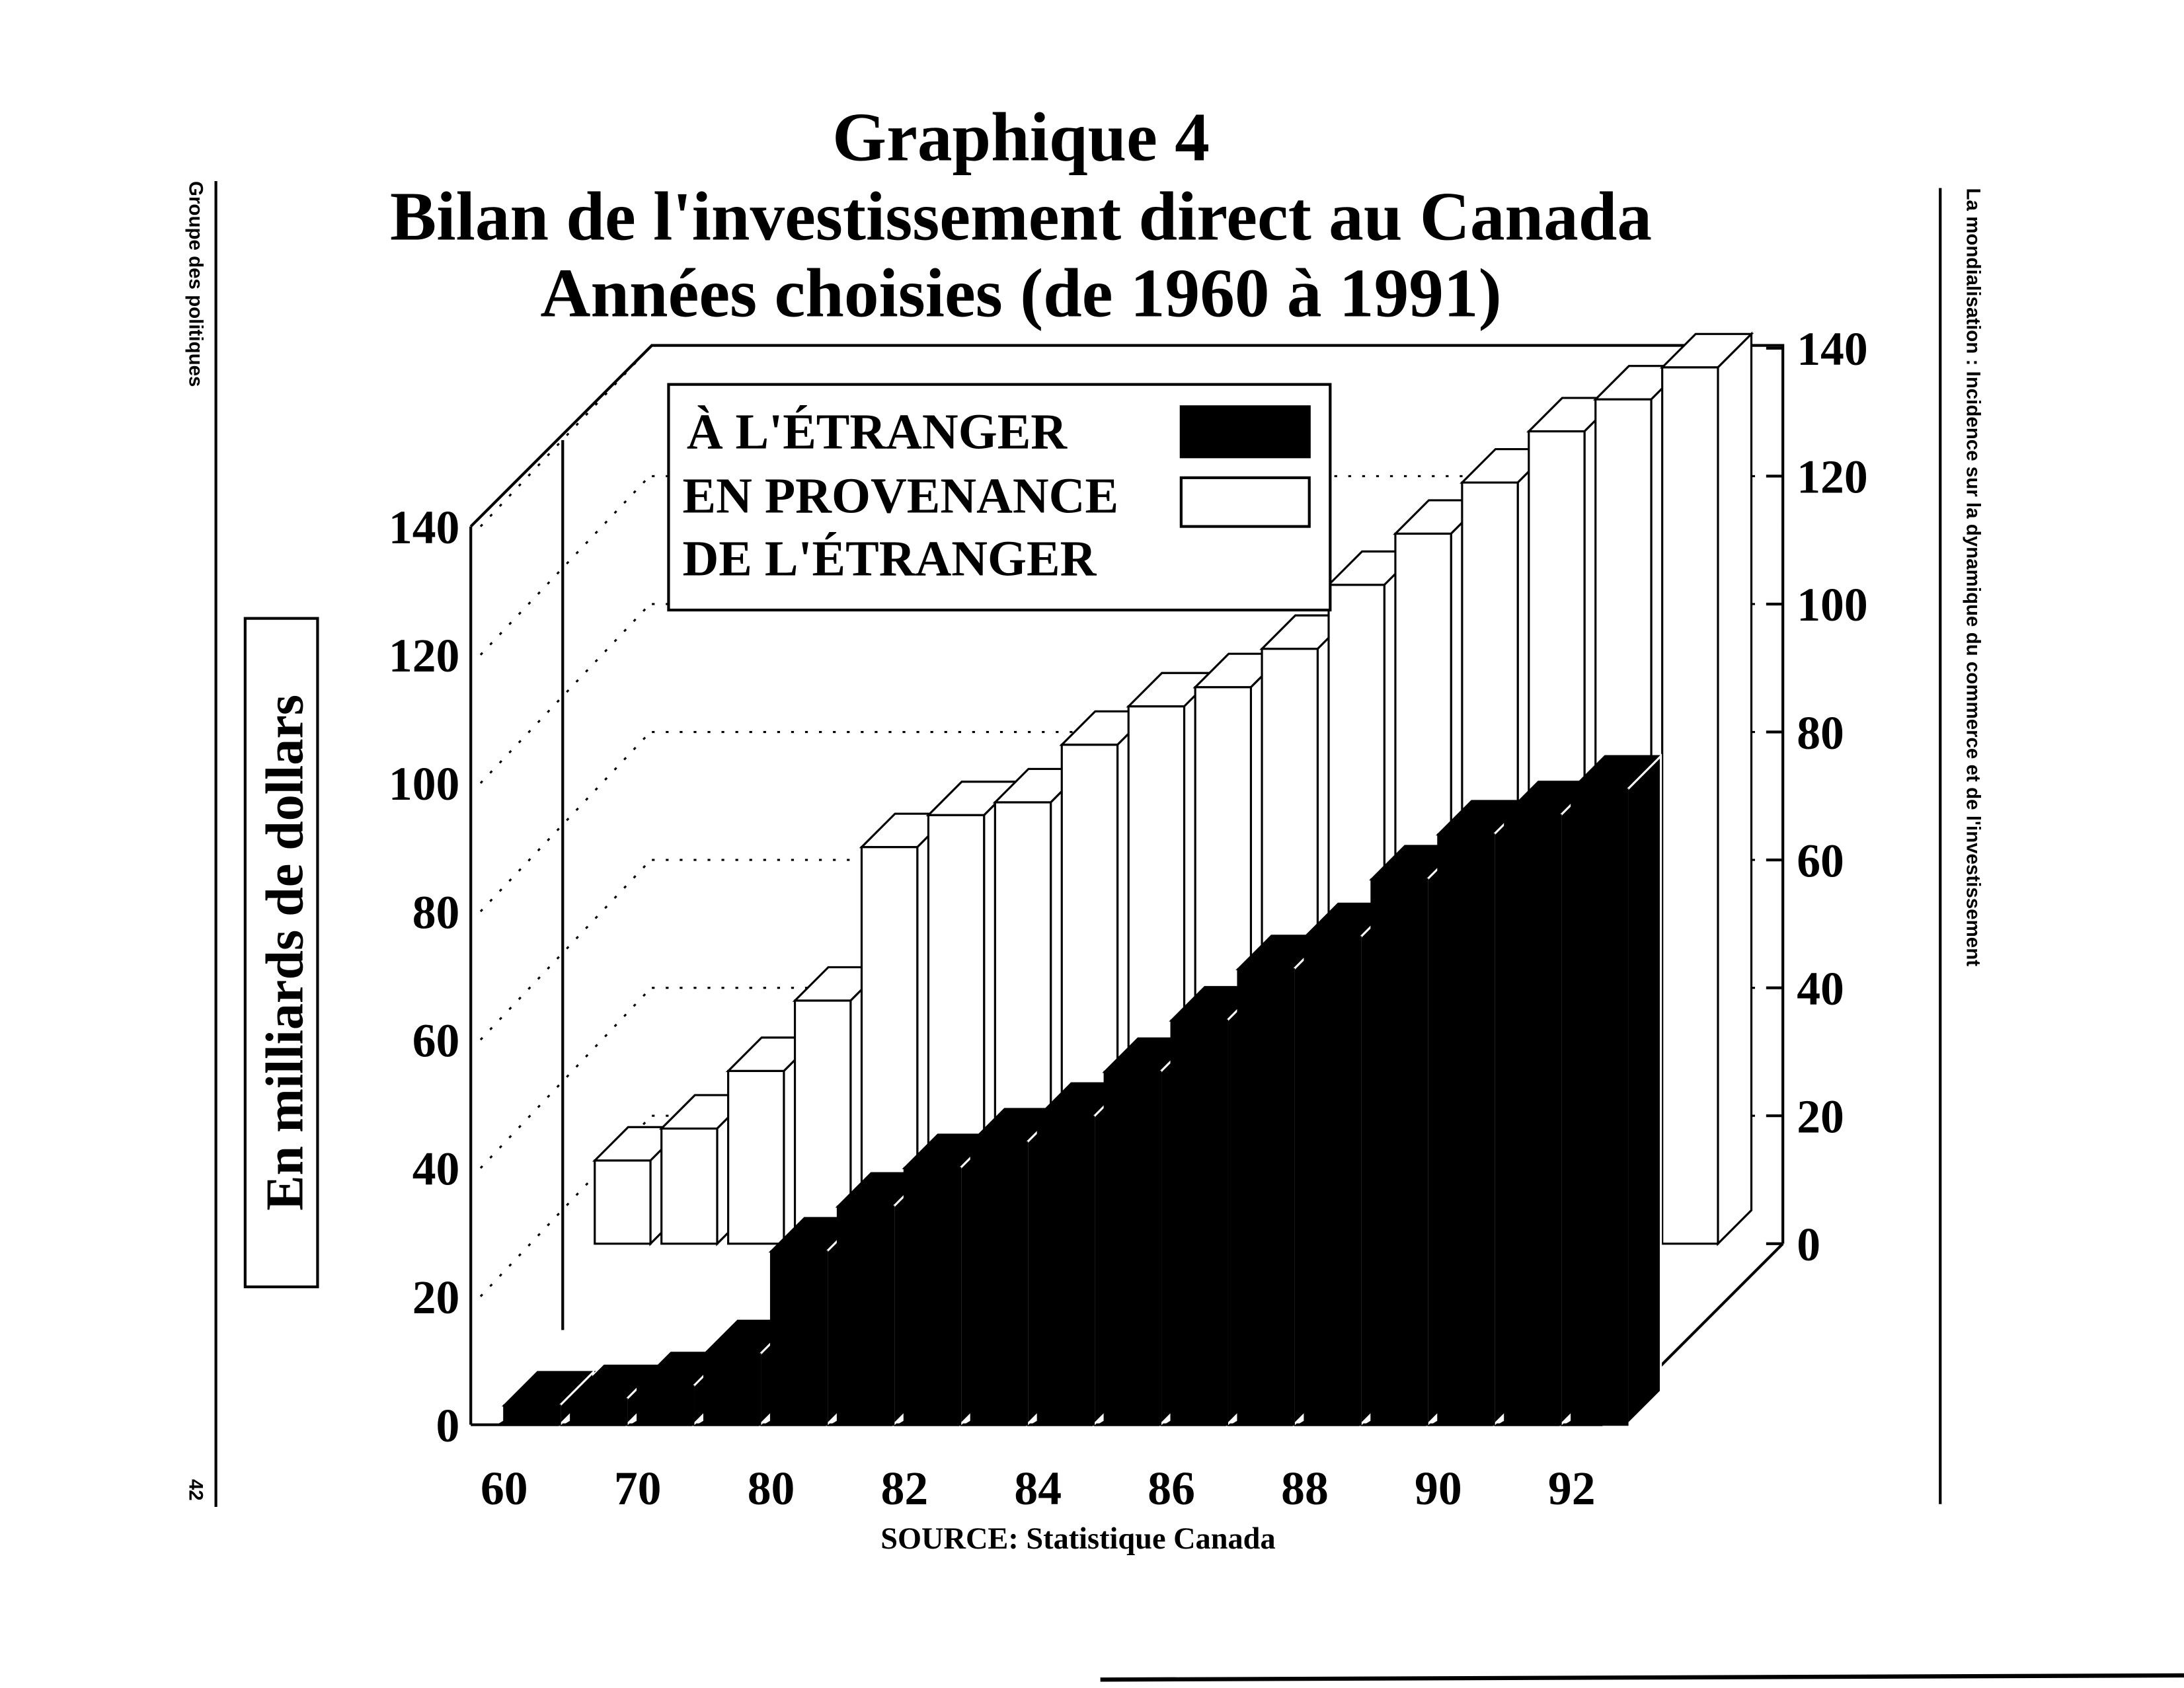 The width and height of the screenshot is (2184, 1688). Describe the element at coordinates (1832, 349) in the screenshot. I see `y2-tick-label: 140` at that location.